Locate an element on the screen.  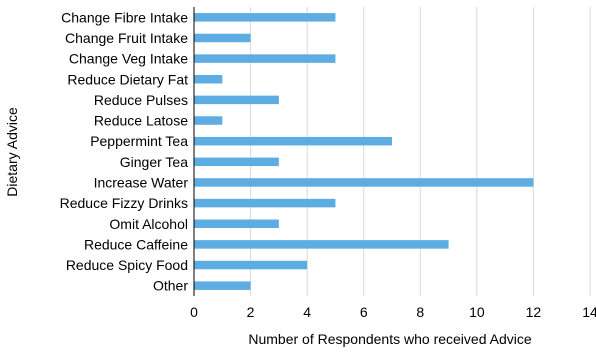
x-tick-label: 2 is located at coordinates (251, 312).